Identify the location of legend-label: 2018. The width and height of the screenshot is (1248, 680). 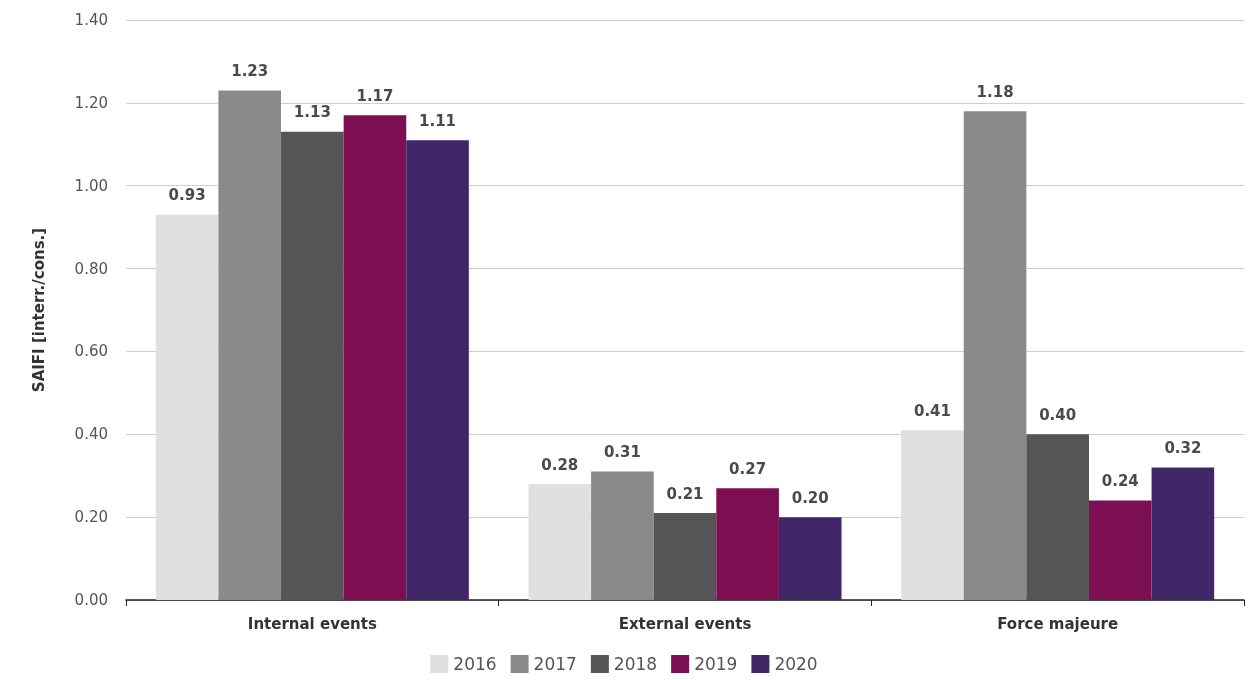
(635, 664).